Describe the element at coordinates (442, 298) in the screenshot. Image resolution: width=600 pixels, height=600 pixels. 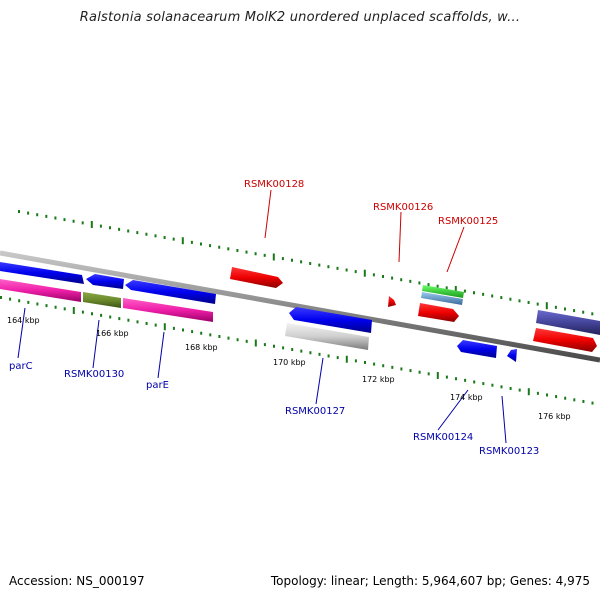
I see `gene-RSMK00125-steel-bar` at that location.